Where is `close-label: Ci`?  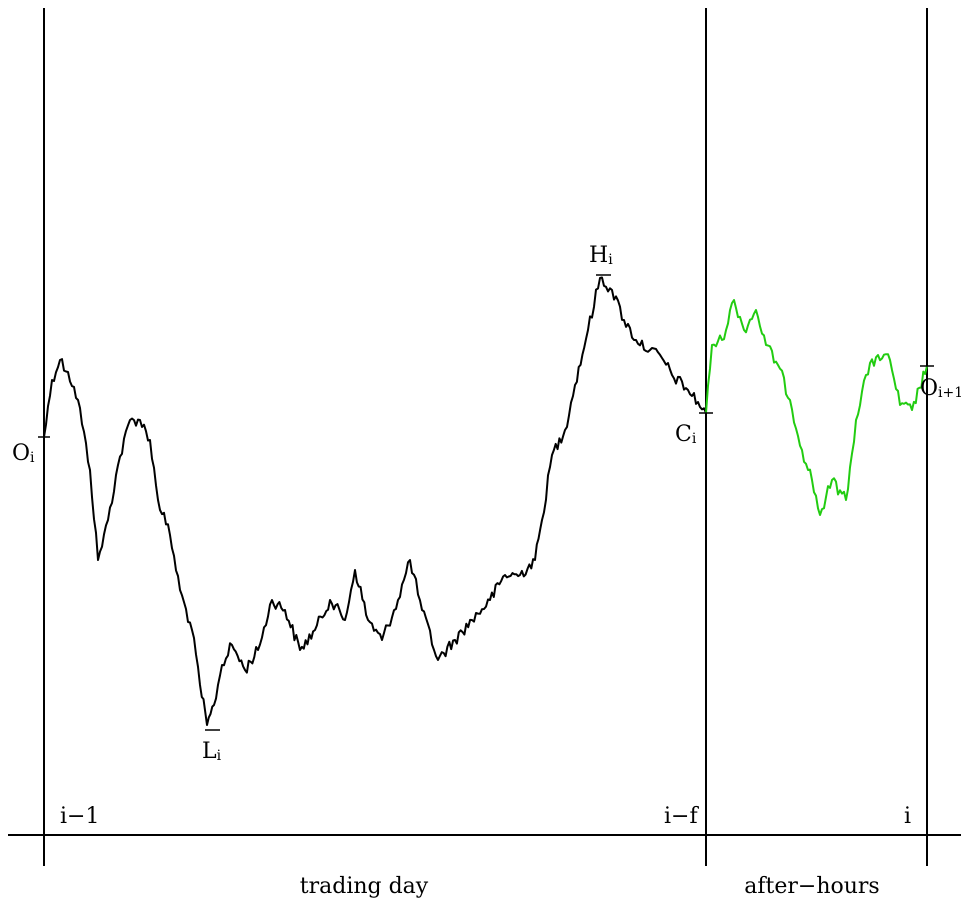 close-label: Ci is located at coordinates (686, 434).